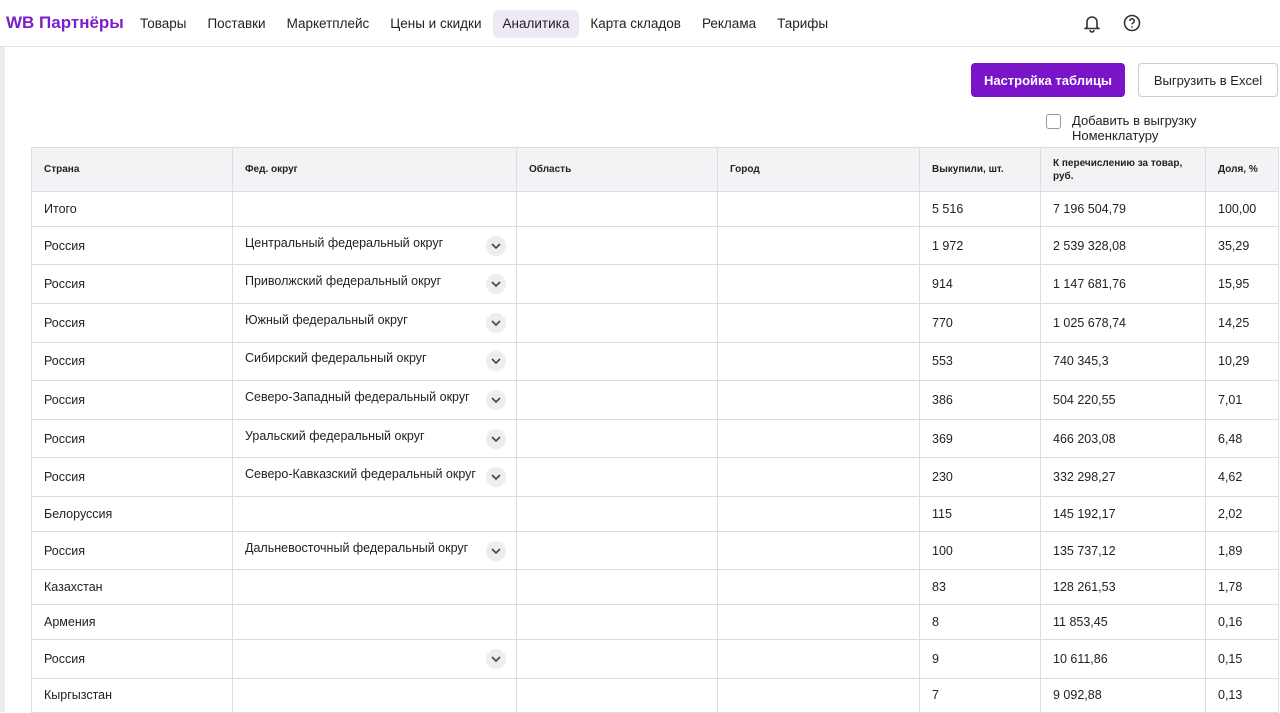 The image size is (1280, 713). I want to click on cell-text: 100,00, so click(1237, 208).